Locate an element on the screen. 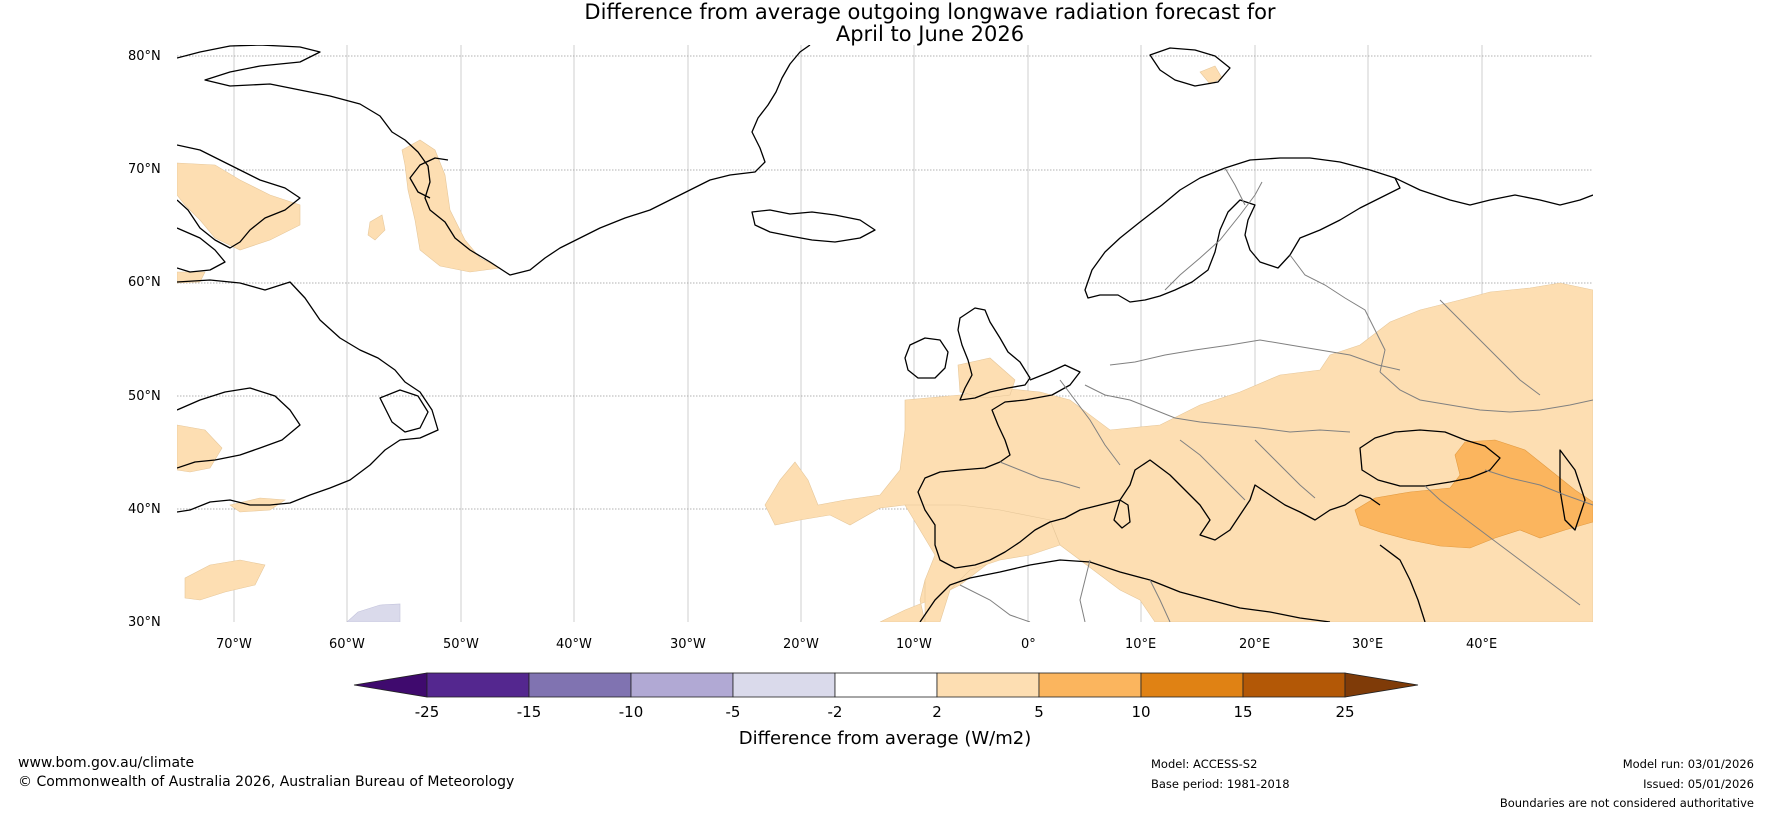 This screenshot has height=816, width=1770. colorbar-title: Difference from average (W/m2) is located at coordinates (885, 738).